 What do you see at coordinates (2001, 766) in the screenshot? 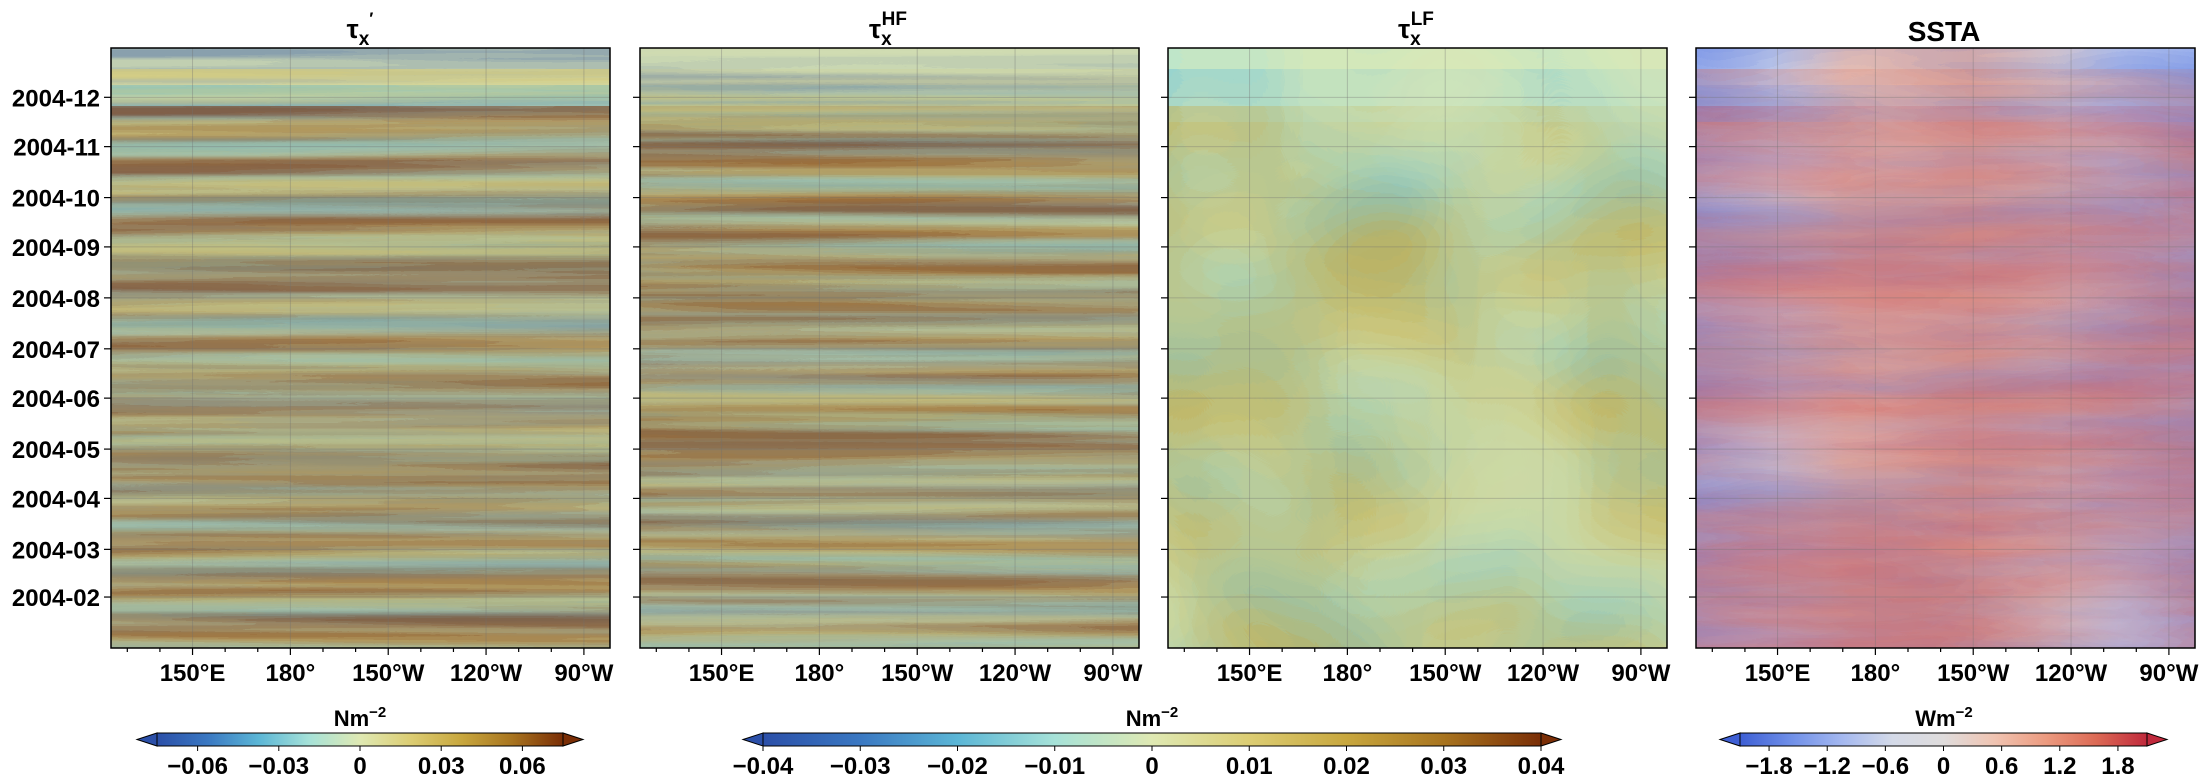
I see `colorbar-tick-label: 0.6` at bounding box center [2001, 766].